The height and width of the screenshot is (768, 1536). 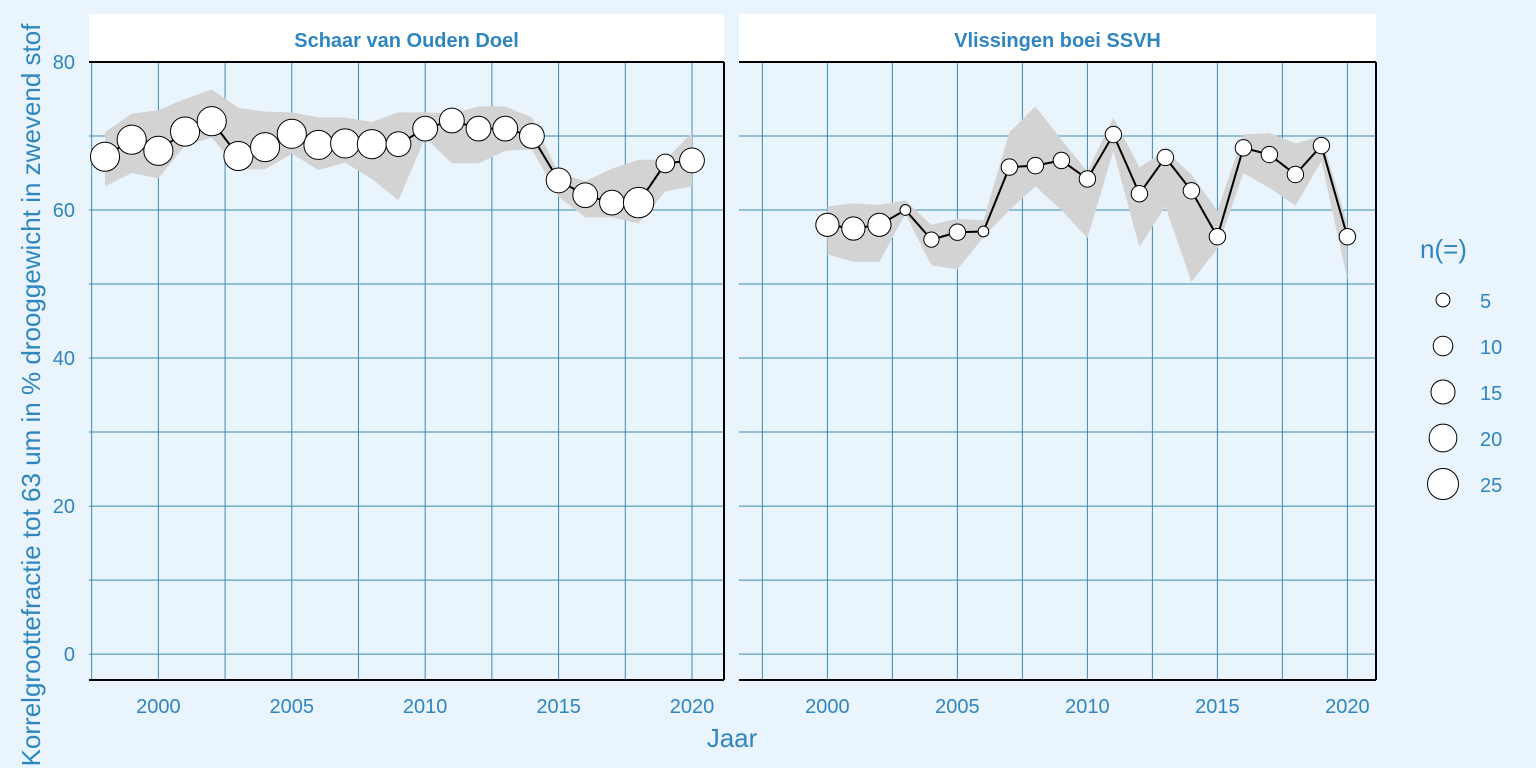 I want to click on legend: n(=) 5 10 15 20 25, so click(x=1461, y=367).